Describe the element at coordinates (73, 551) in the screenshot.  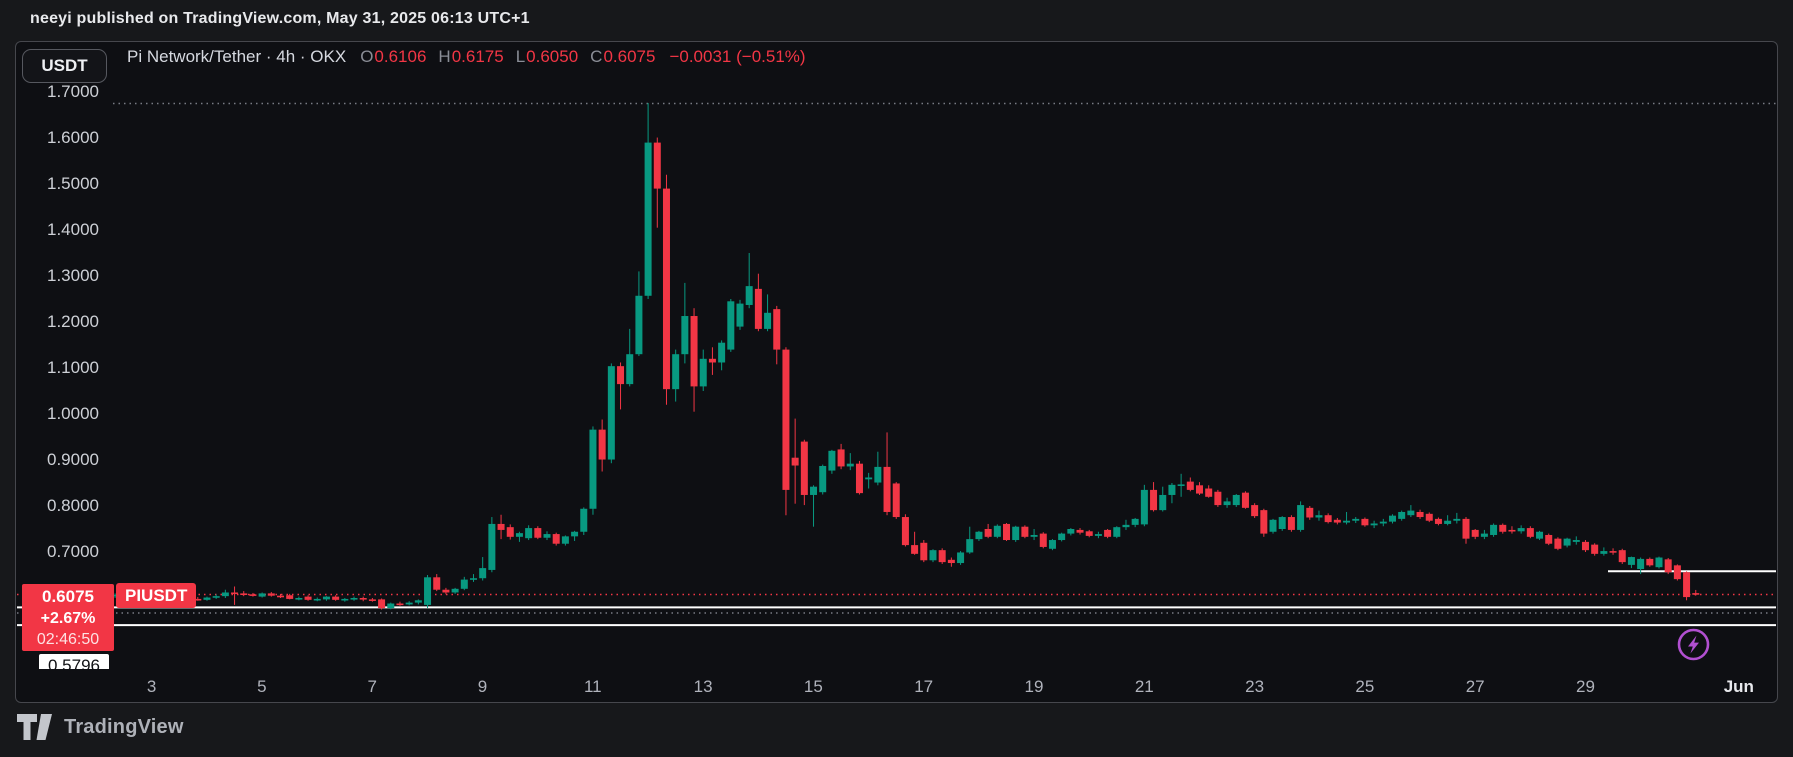
I see `price-tick: 0.7000` at that location.